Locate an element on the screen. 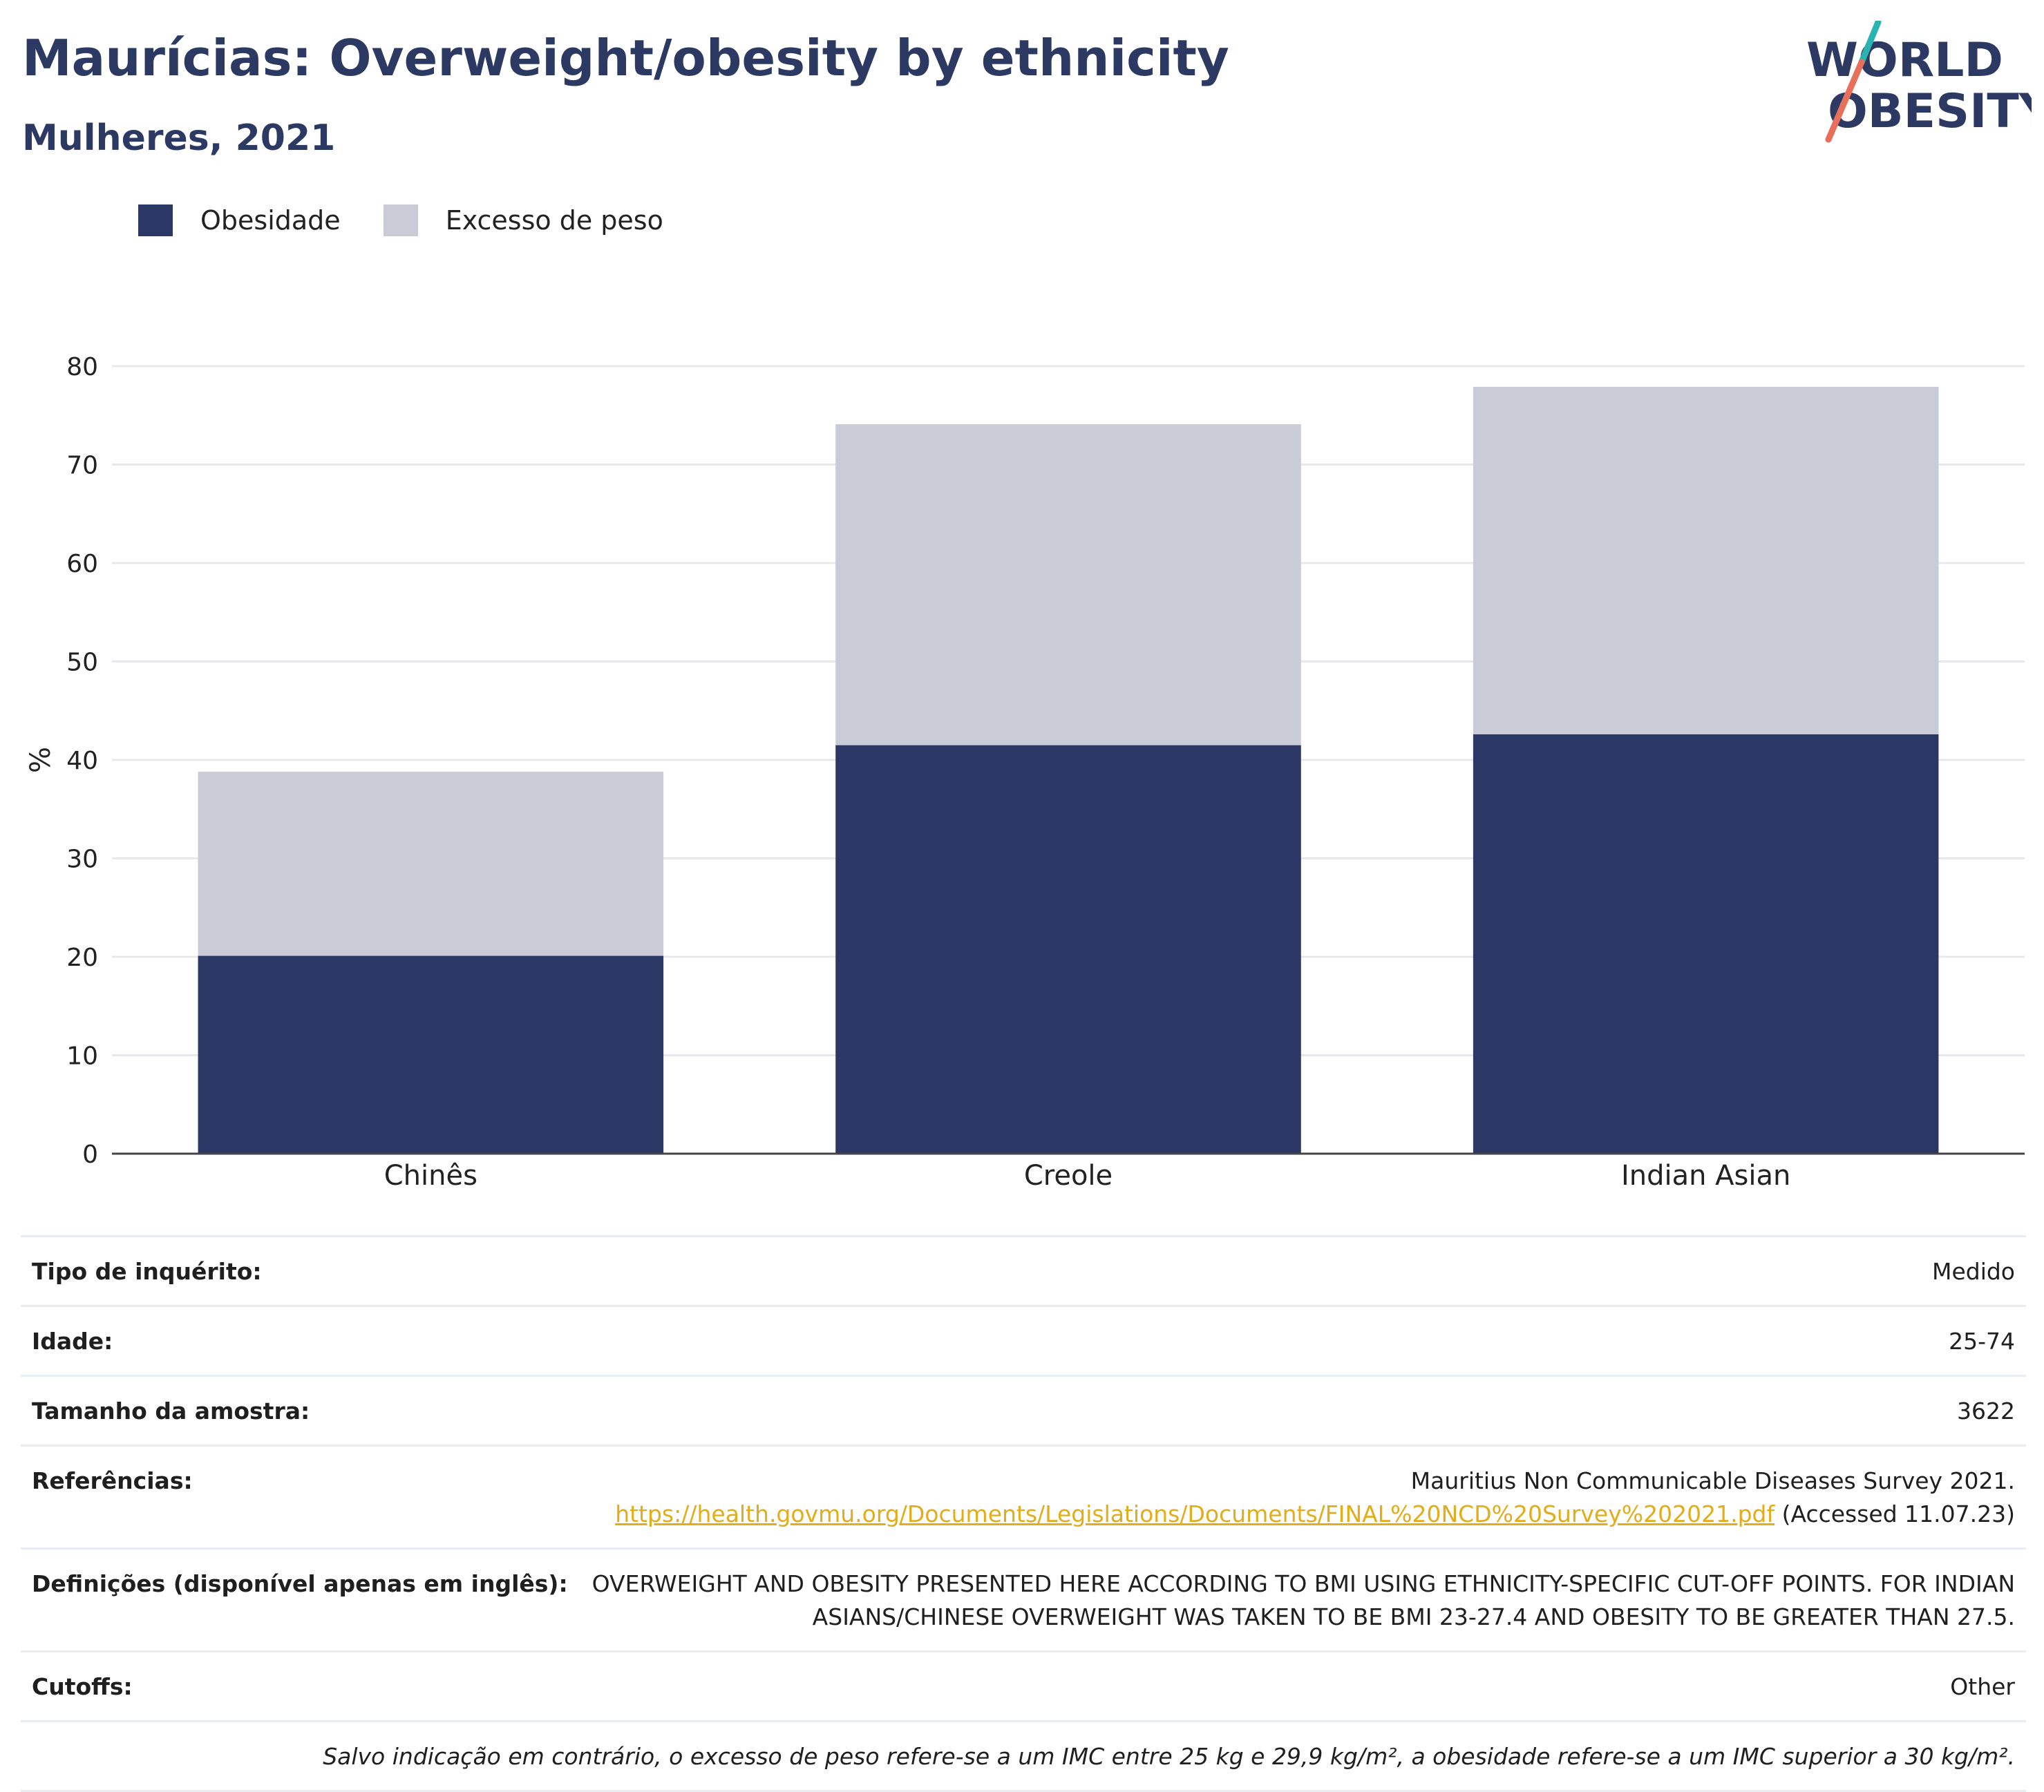  info-value: 25-74 is located at coordinates (1302, 1340).